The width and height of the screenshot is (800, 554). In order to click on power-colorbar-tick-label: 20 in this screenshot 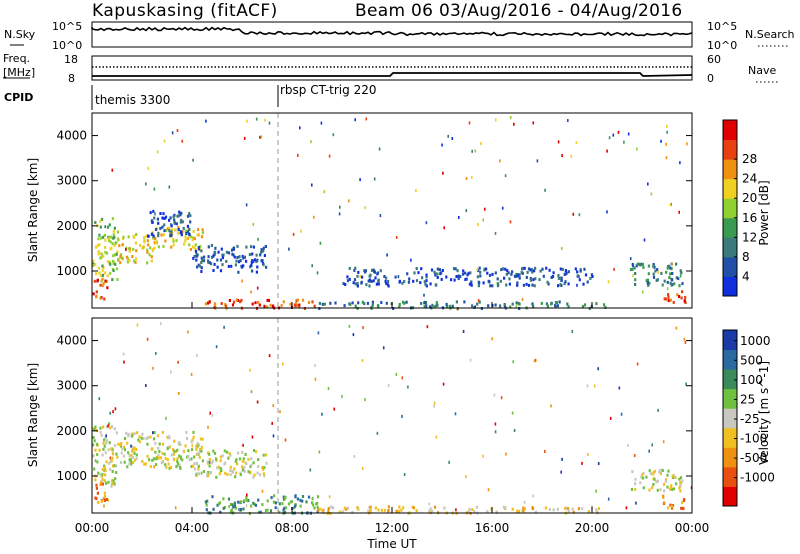, I will do `click(749, 198)`.